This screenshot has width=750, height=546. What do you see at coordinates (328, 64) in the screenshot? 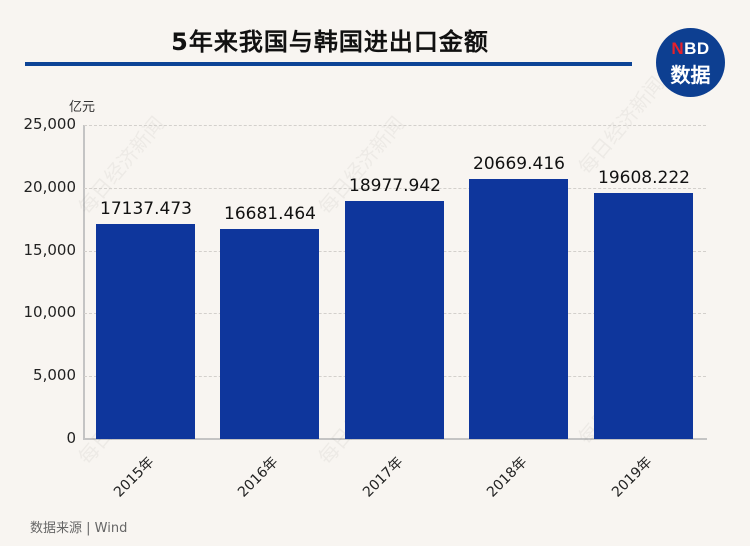
I see `title-rule` at bounding box center [328, 64].